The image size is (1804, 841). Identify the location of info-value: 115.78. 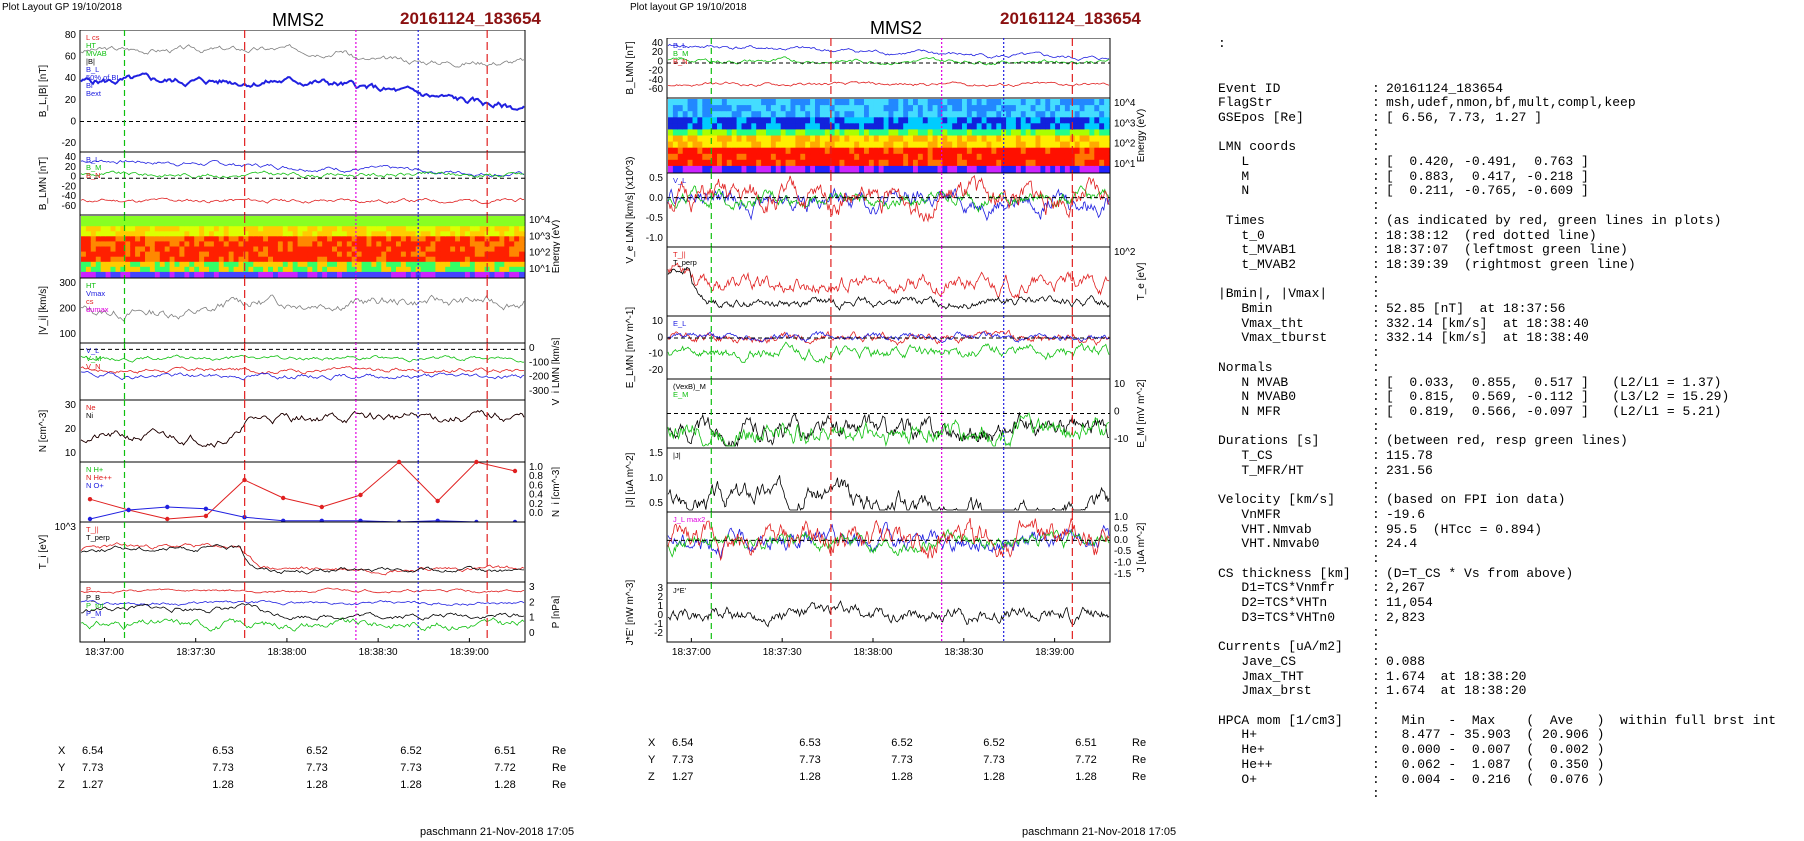
(1409, 456).